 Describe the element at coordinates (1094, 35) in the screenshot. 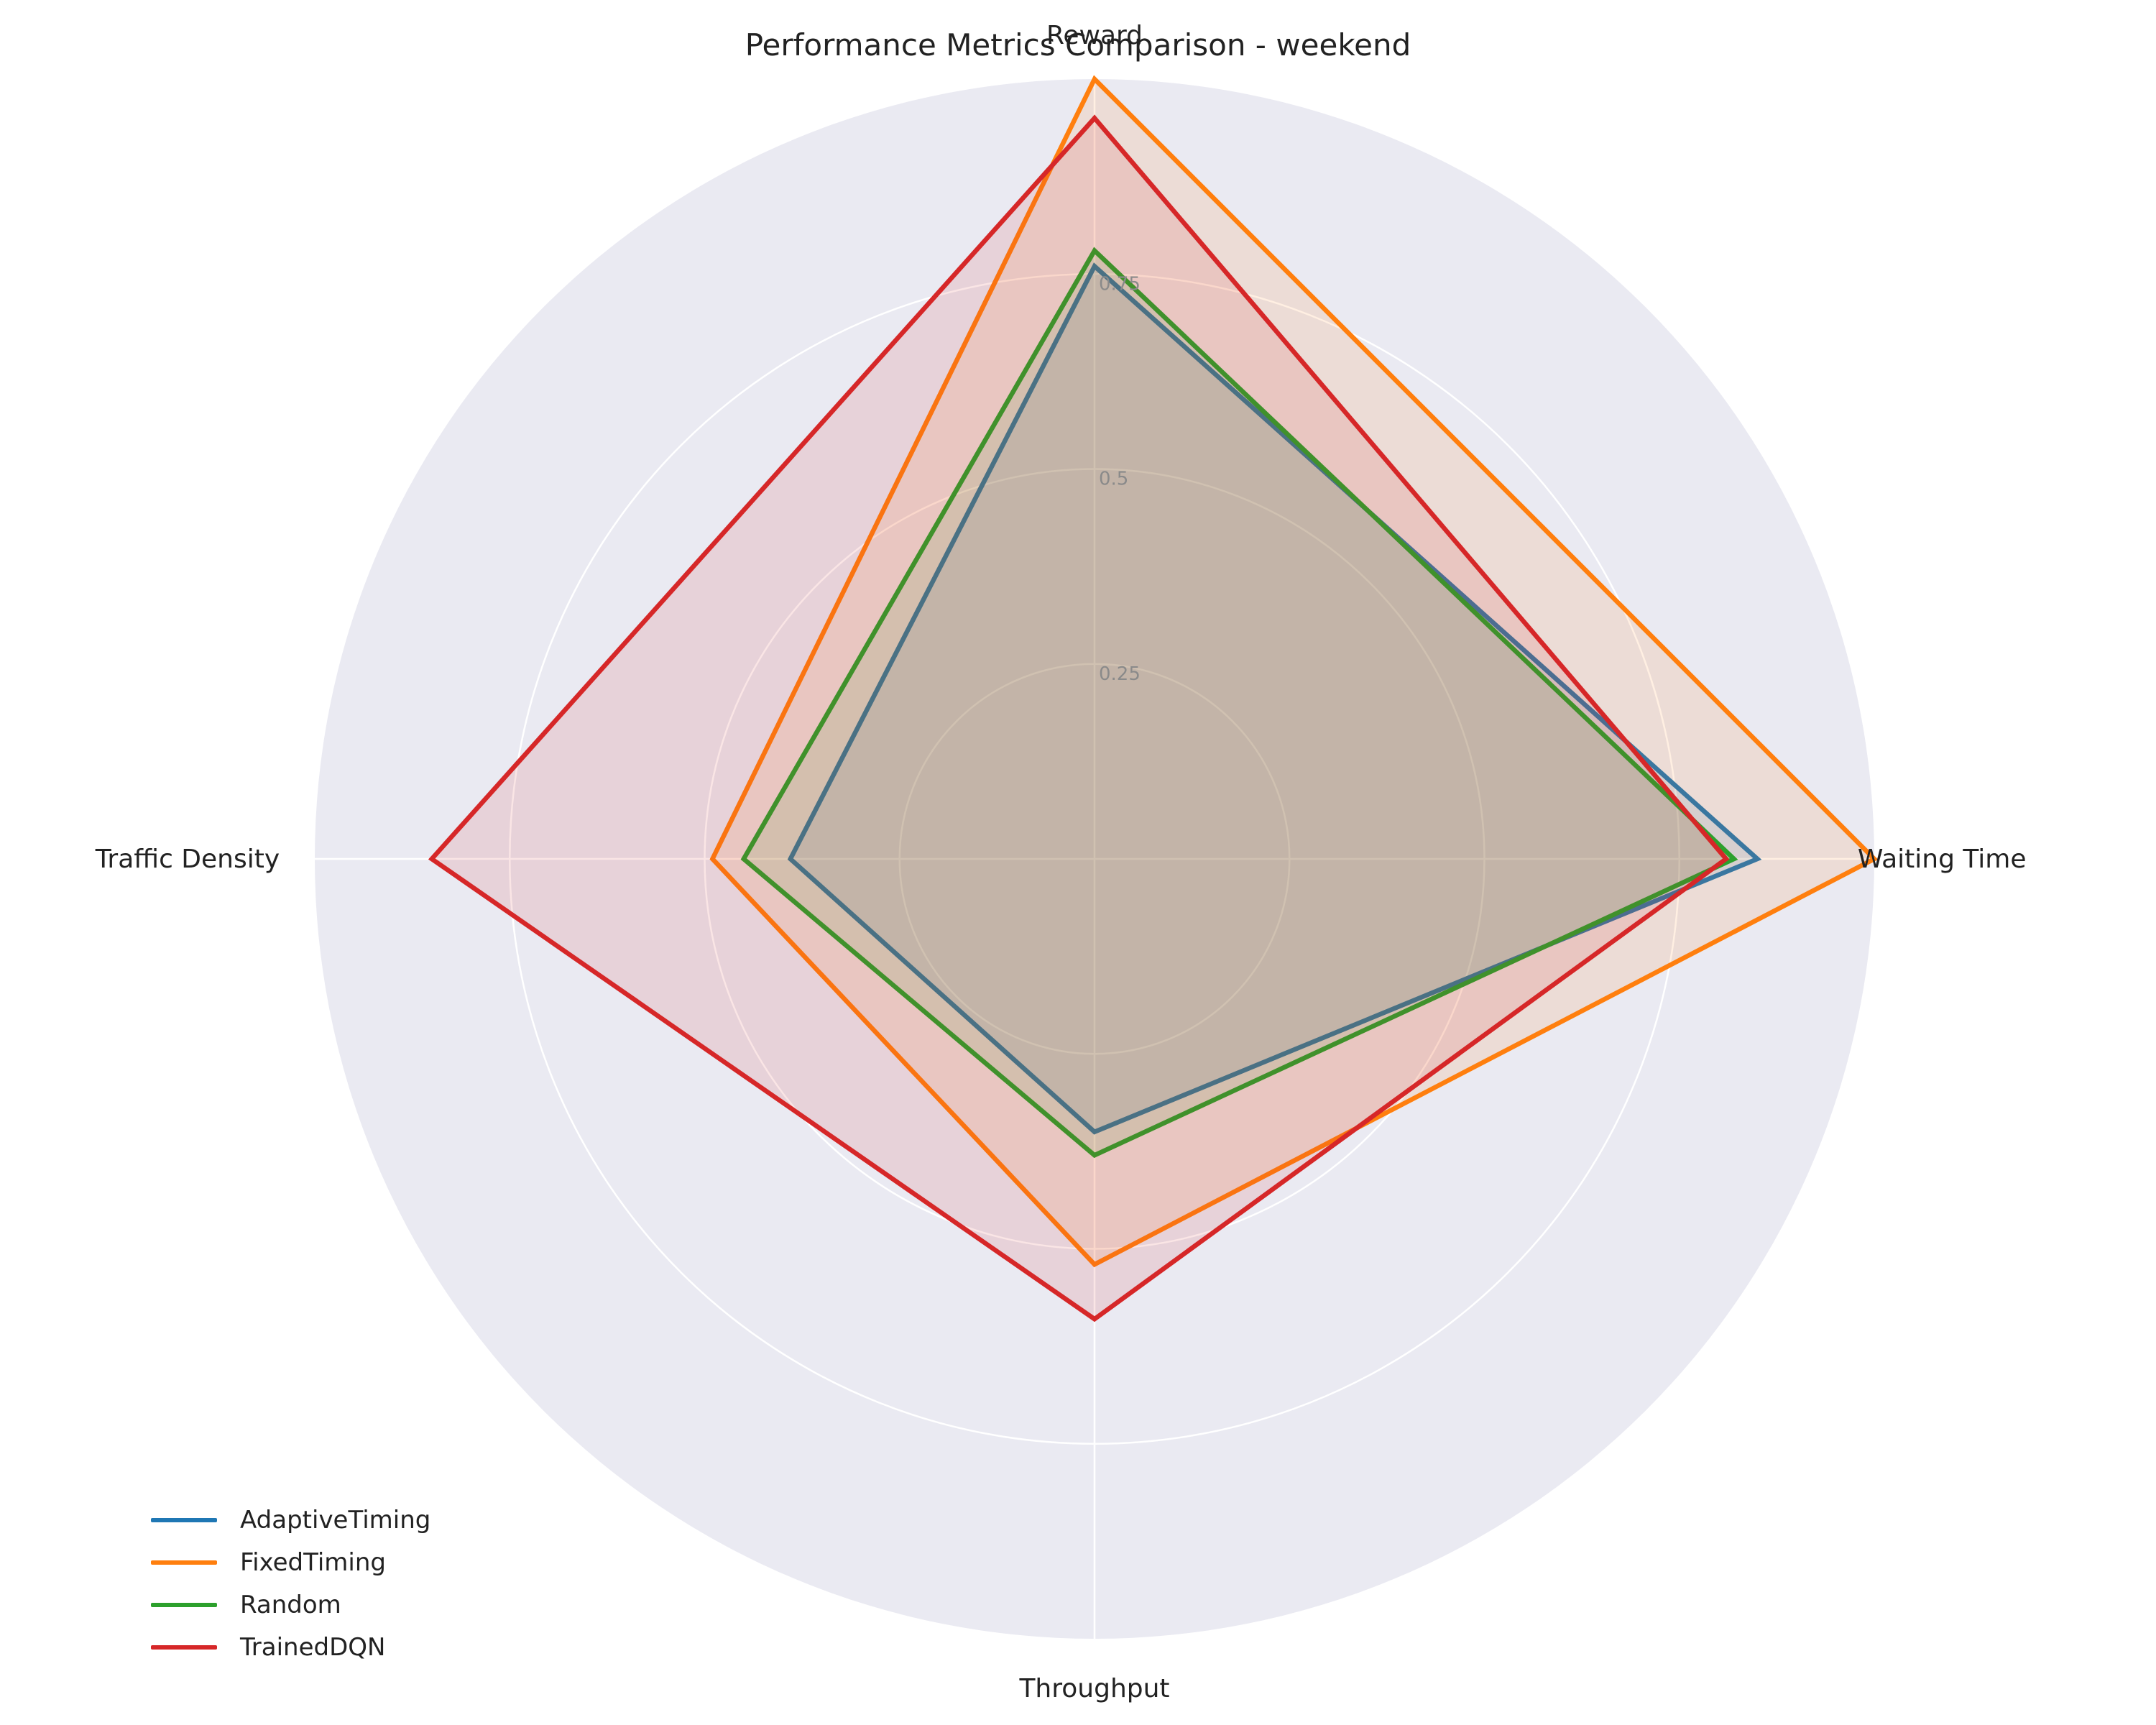

I see `axis-label: Reward` at that location.